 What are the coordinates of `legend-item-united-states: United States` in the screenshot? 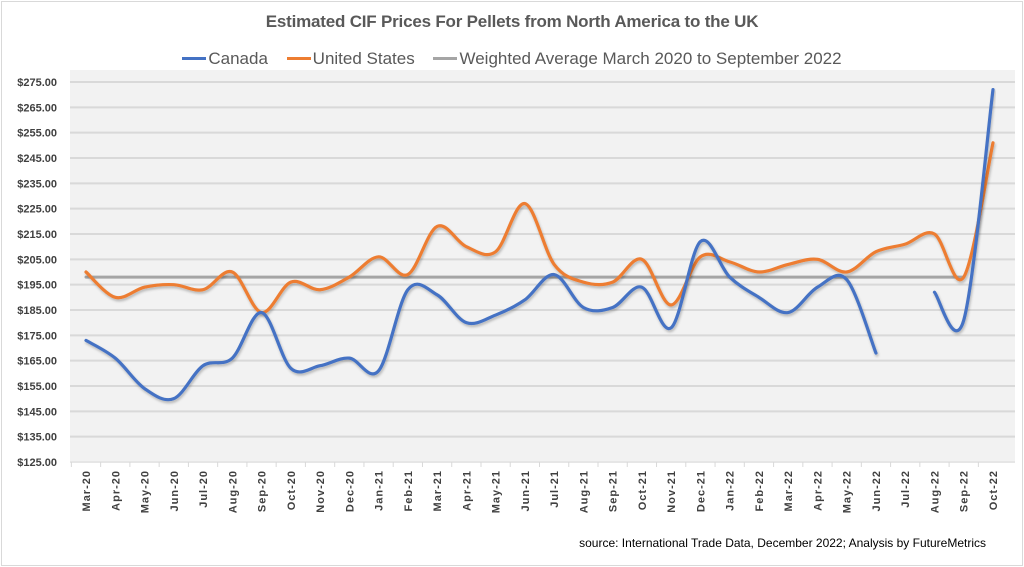 It's located at (350, 58).